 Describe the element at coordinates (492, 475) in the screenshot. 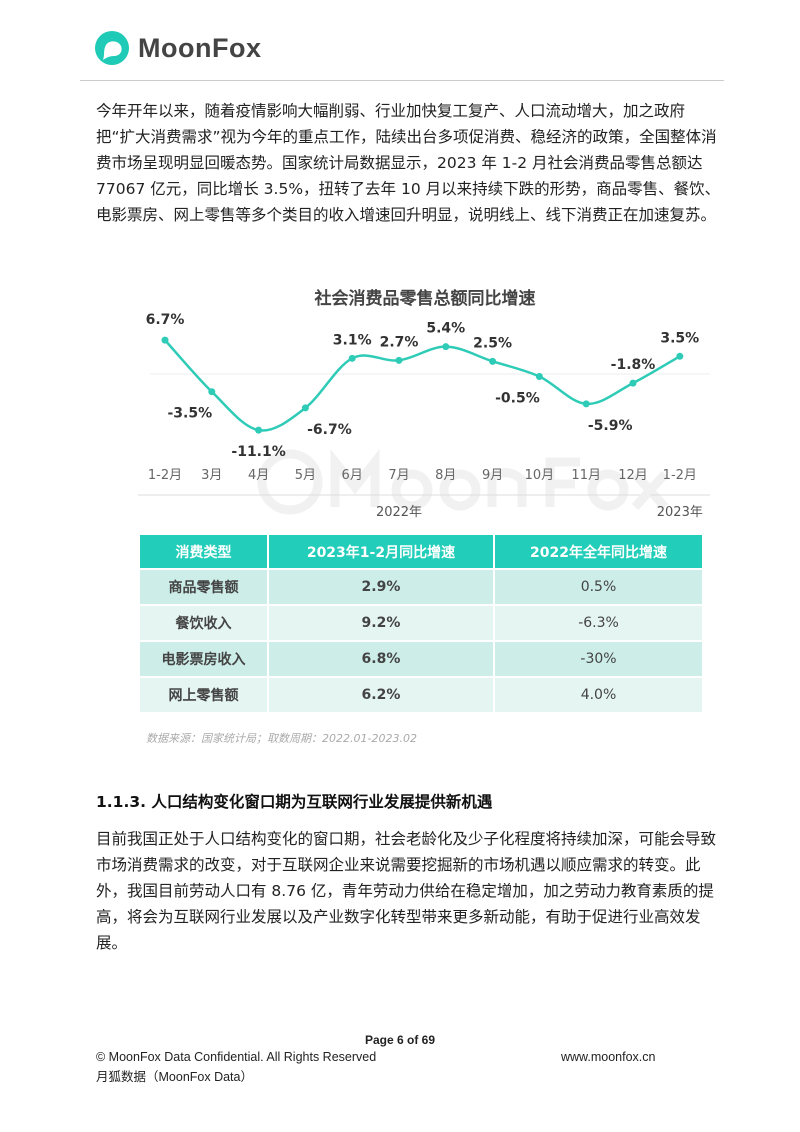

I see `x-tick-label: 9月` at that location.